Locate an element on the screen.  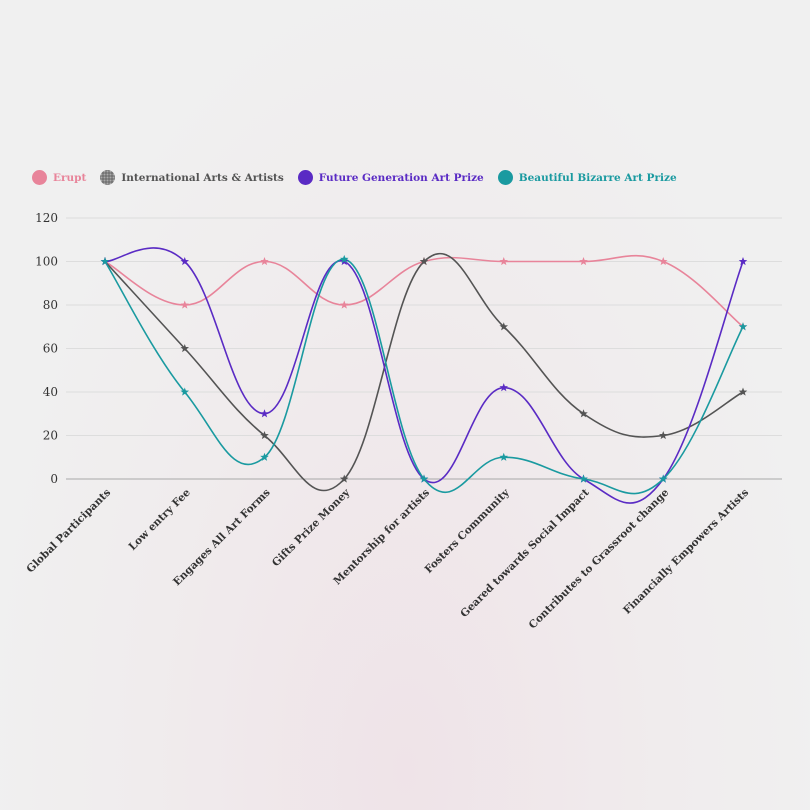
y-tick-label: 100 is located at coordinates (46, 262).